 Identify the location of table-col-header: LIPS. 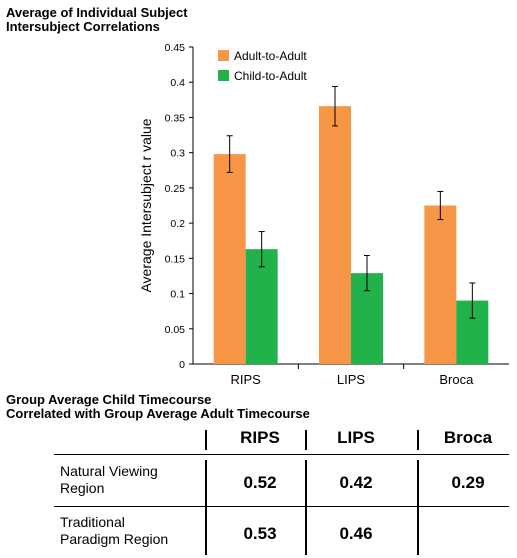
(356, 437).